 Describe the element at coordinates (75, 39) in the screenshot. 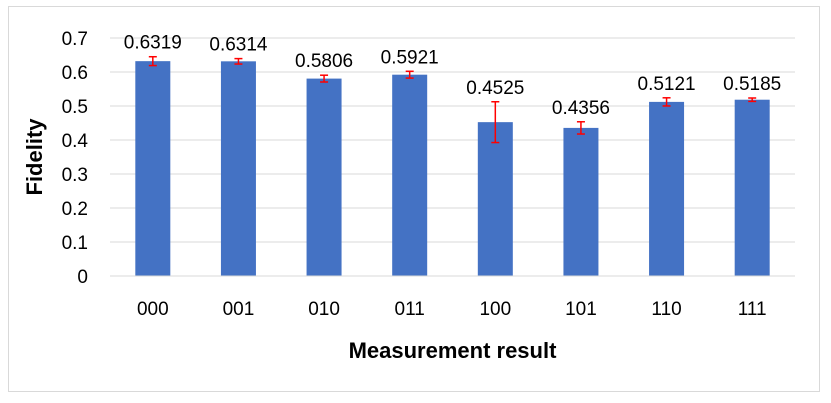

I see `y-tick-label: 0.7` at that location.